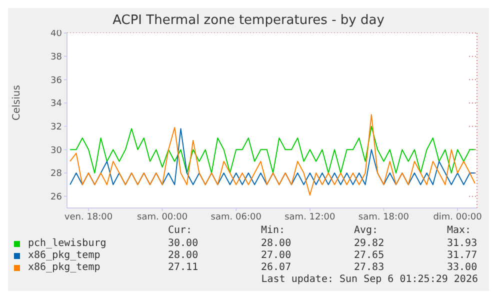 This screenshot has height=299, width=497. What do you see at coordinates (369, 255) in the screenshot?
I see `text: 27.65` at bounding box center [369, 255].